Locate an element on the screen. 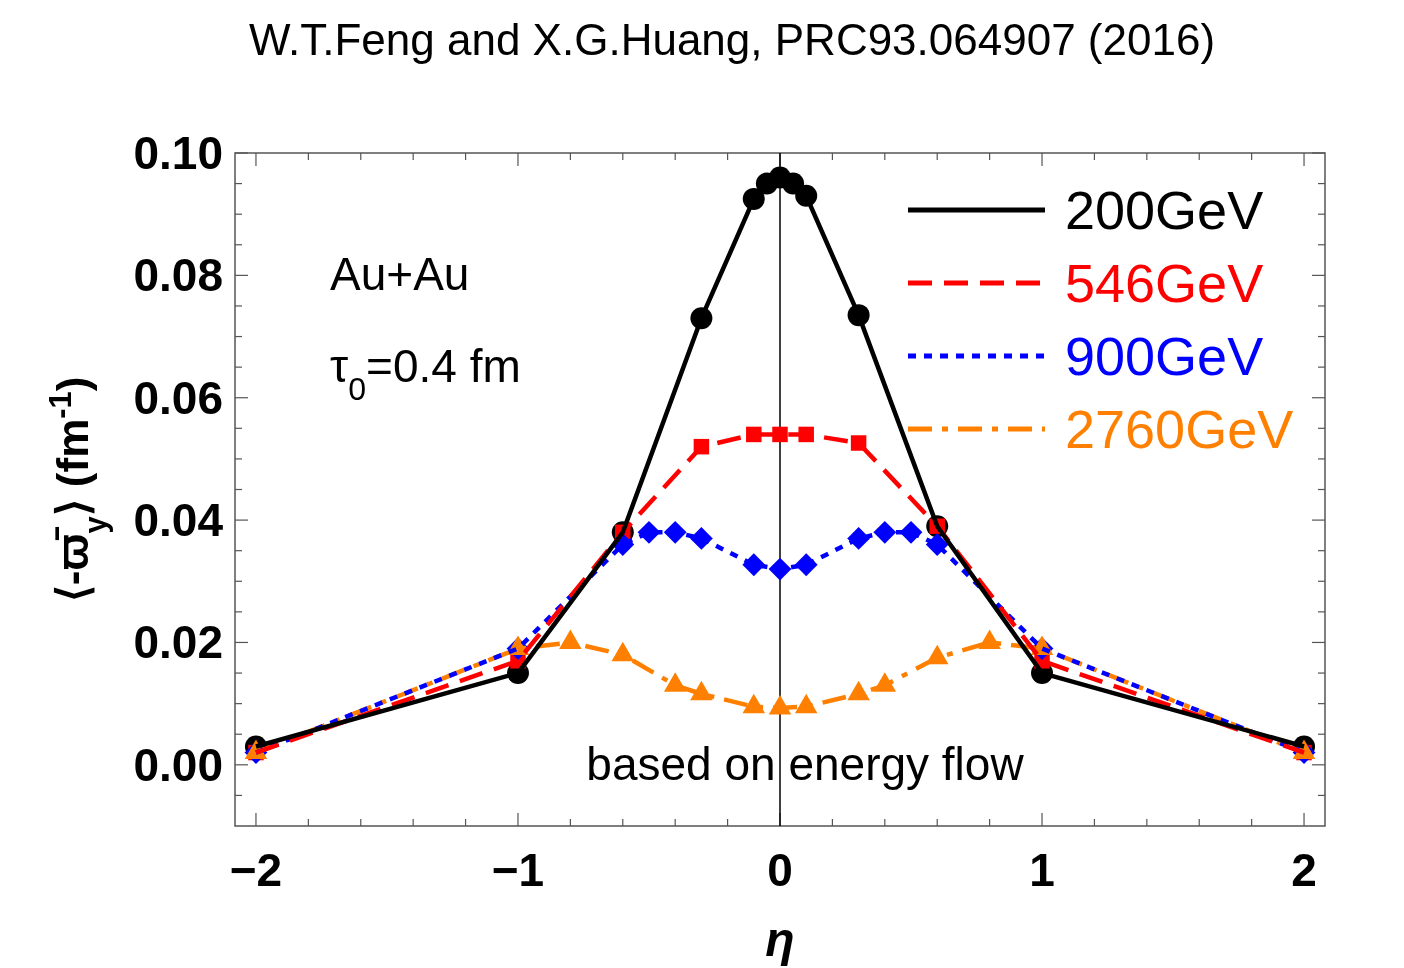  legend-label: 546GeV is located at coordinates (1164, 283).